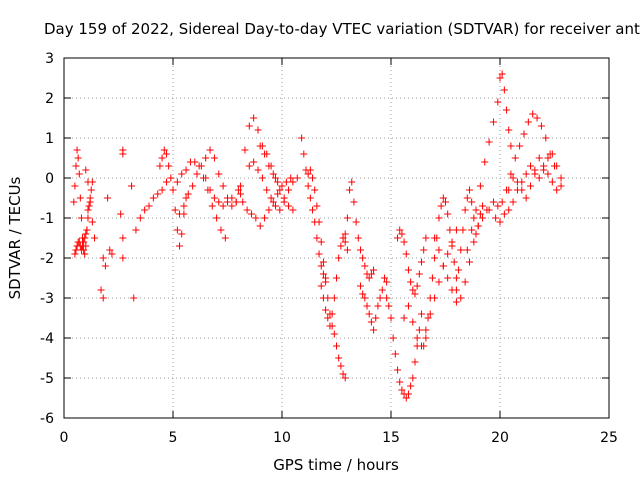 The image size is (640, 480). Describe the element at coordinates (391, 438) in the screenshot. I see `x-tick-label: 15` at that location.